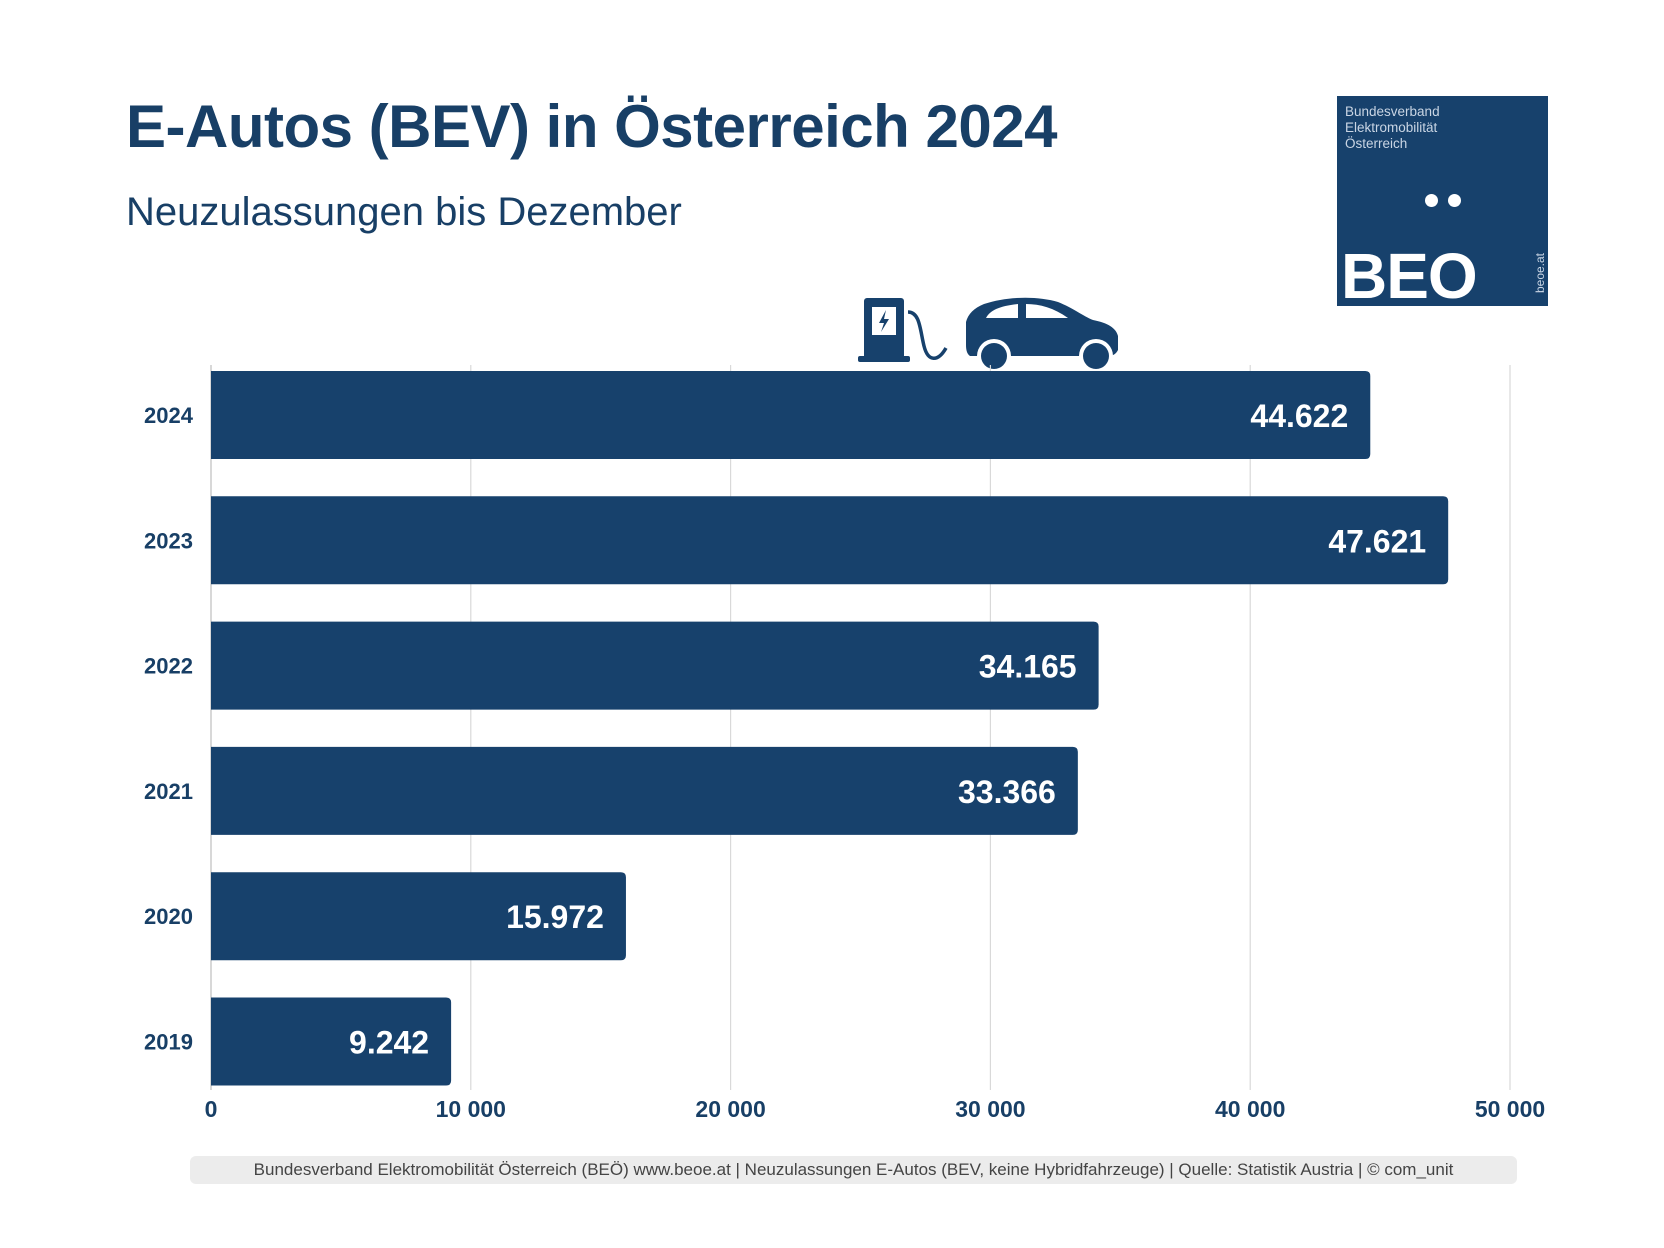 The width and height of the screenshot is (1664, 1248). Describe the element at coordinates (169, 415) in the screenshot. I see `y-category-label: 2024` at that location.